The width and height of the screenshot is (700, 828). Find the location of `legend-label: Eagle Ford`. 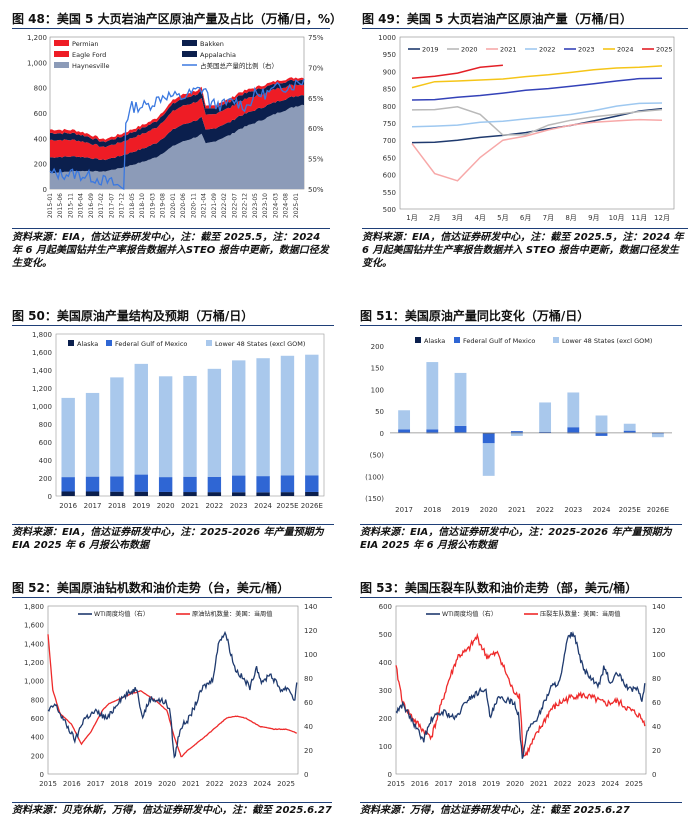

legend-label: Eagle Ford is located at coordinates (89, 55).